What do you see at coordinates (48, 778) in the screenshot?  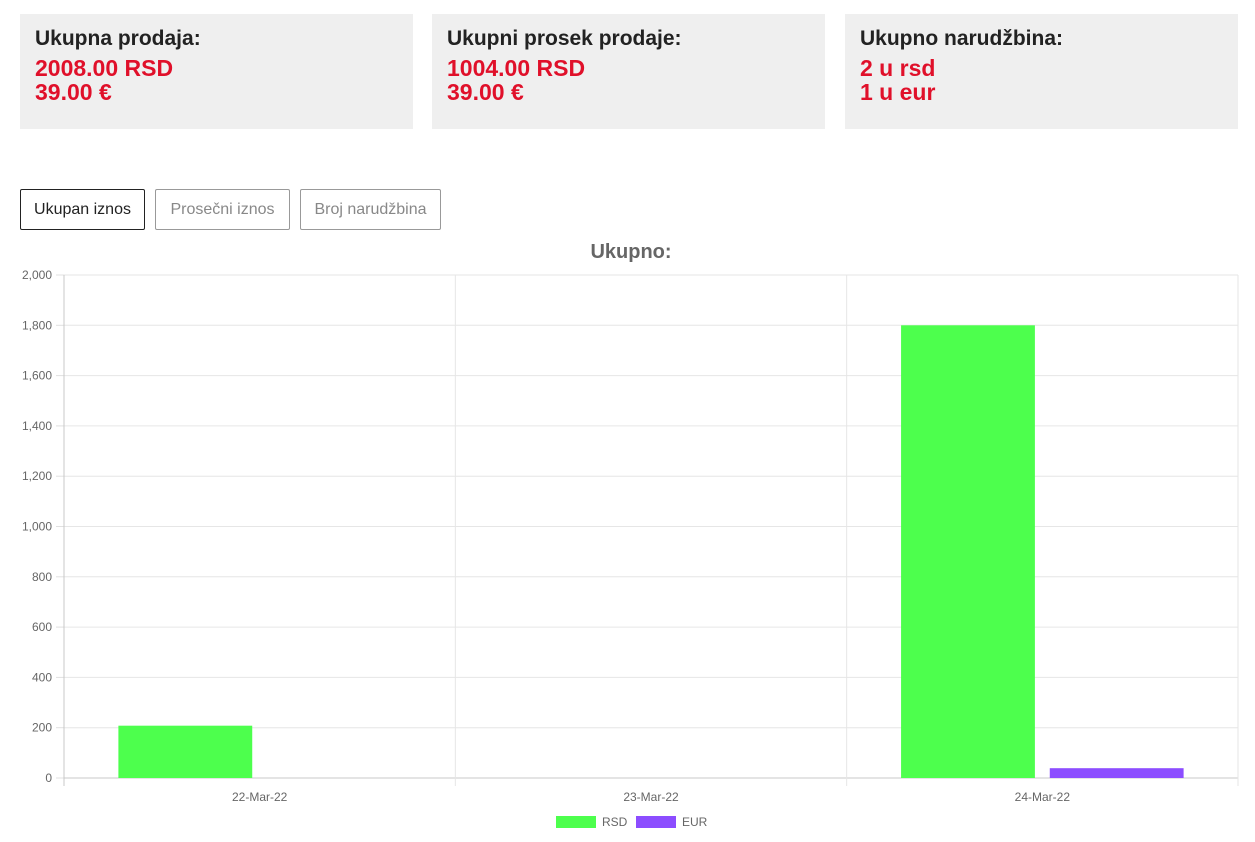 I see `y-tick-label: 0` at bounding box center [48, 778].